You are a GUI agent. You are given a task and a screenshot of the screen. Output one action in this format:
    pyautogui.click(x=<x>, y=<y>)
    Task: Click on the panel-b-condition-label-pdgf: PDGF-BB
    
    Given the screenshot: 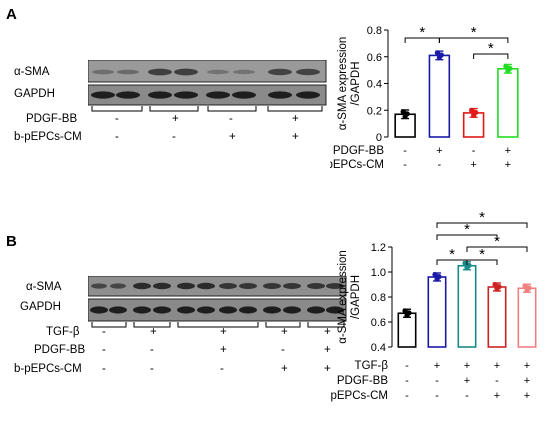 What is the action you would take?
    pyautogui.click(x=60, y=350)
    